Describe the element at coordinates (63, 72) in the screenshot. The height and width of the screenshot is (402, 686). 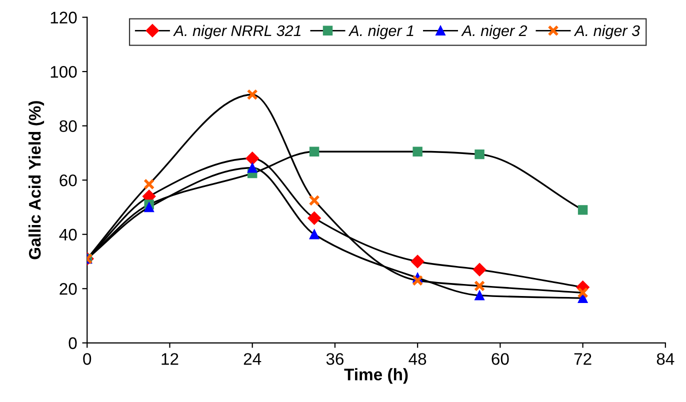
I see `y-tick-label: 100` at that location.